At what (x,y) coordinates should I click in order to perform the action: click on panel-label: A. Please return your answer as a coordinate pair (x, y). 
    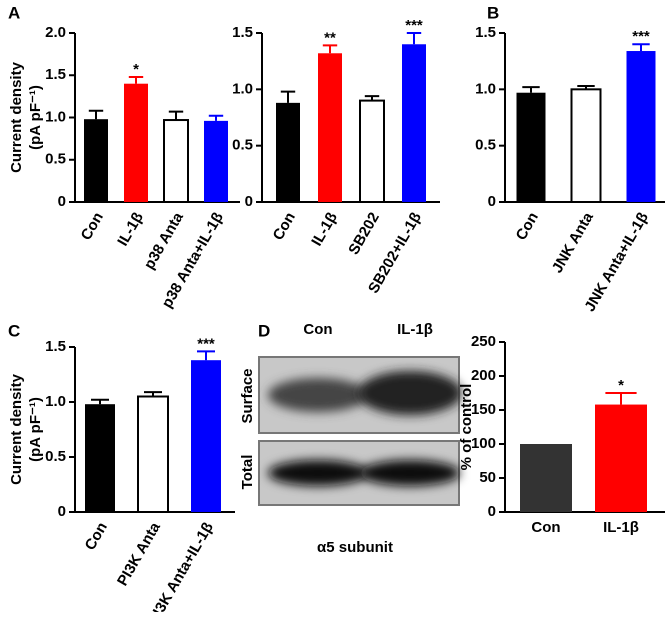
    Looking at the image, I should click on (14, 12).